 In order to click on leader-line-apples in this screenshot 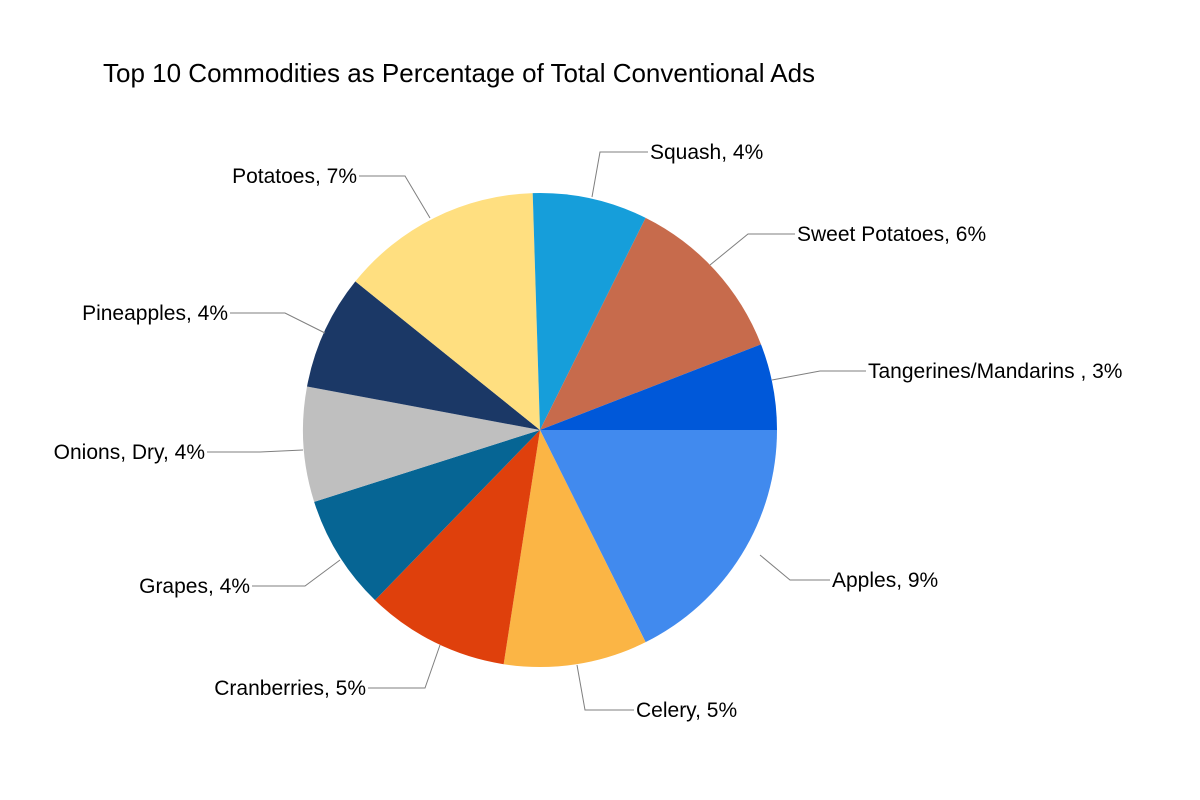, I will do `click(794, 567)`.